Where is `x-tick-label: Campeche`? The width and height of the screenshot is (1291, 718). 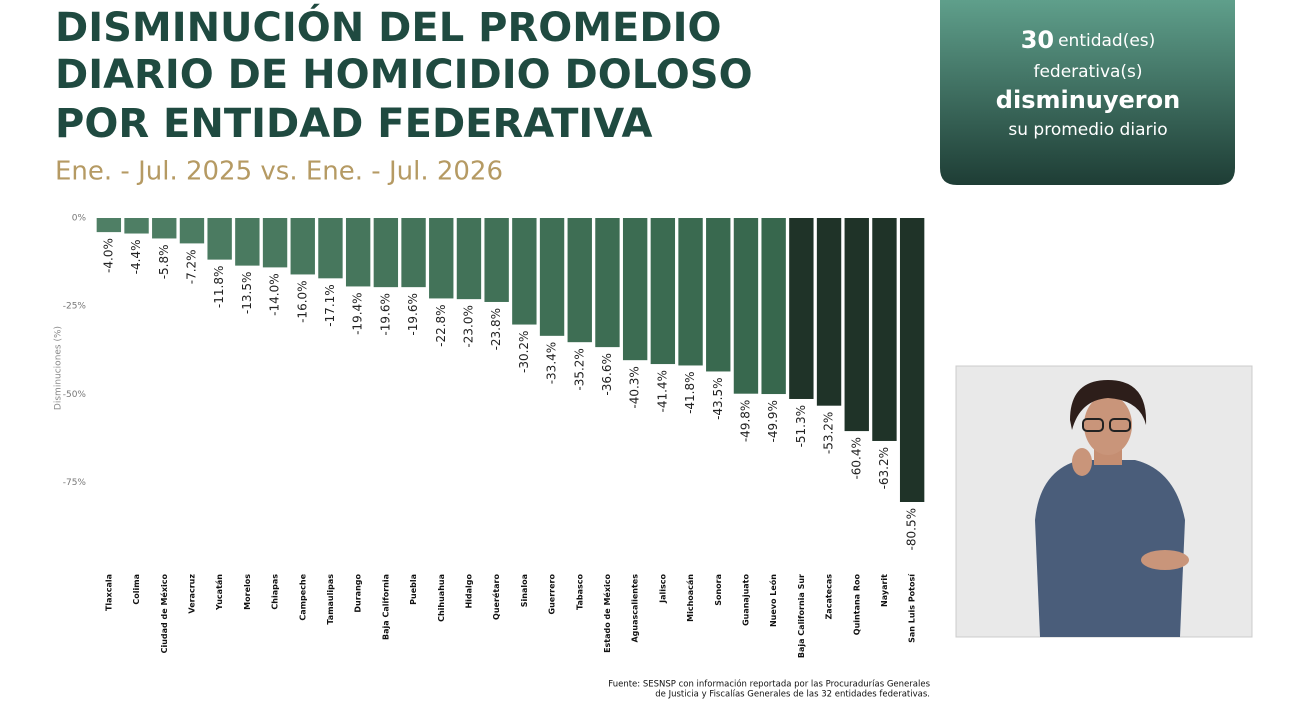
x-tick-label: Campeche is located at coordinates (302, 596).